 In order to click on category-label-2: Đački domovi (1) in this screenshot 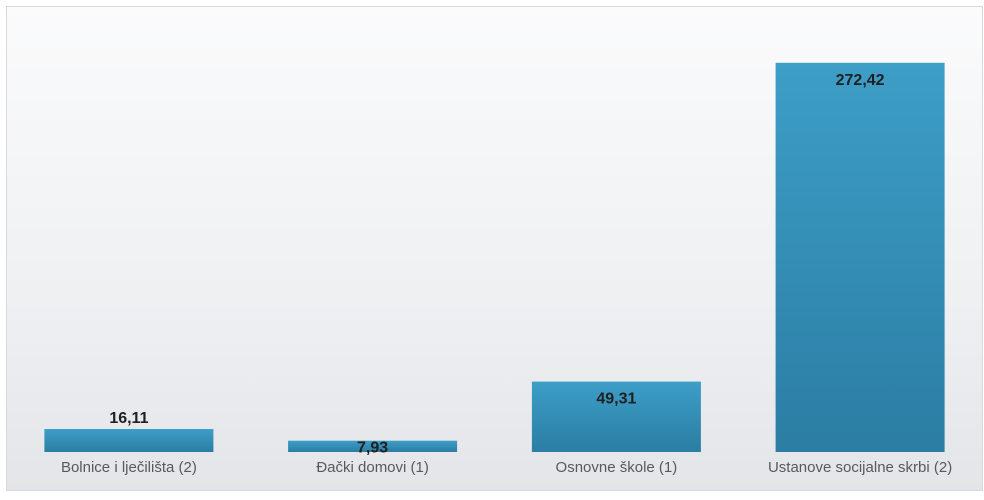, I will do `click(372, 467)`.